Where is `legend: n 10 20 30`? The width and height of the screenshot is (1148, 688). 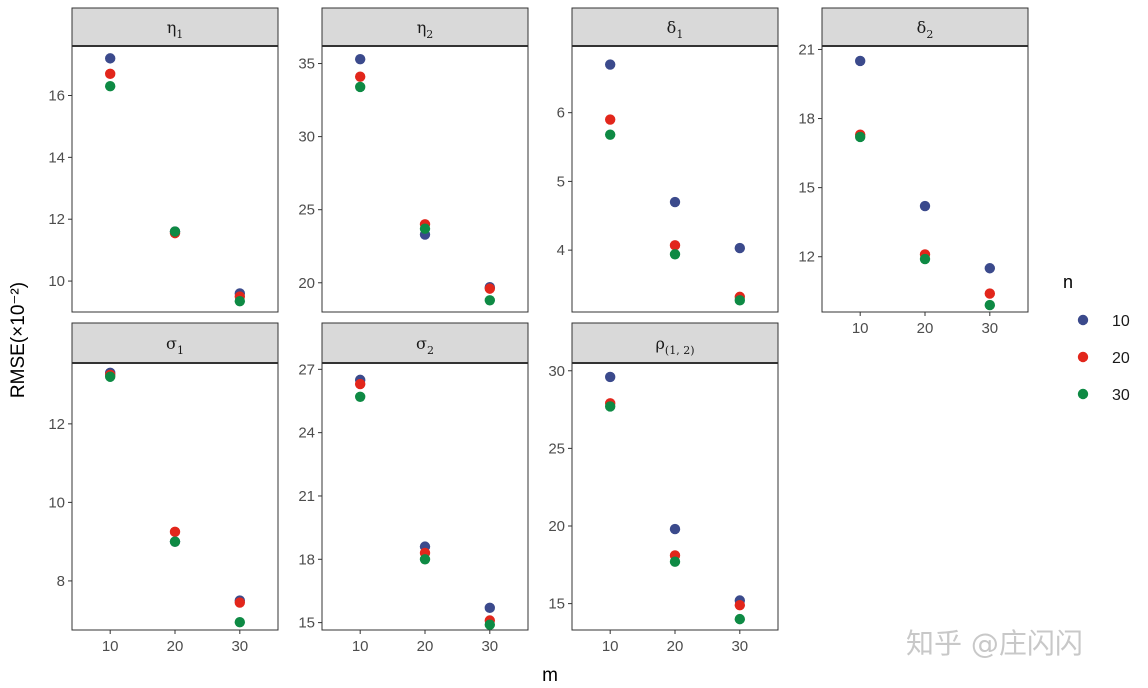
legend: n 10 20 30 is located at coordinates (1096, 338).